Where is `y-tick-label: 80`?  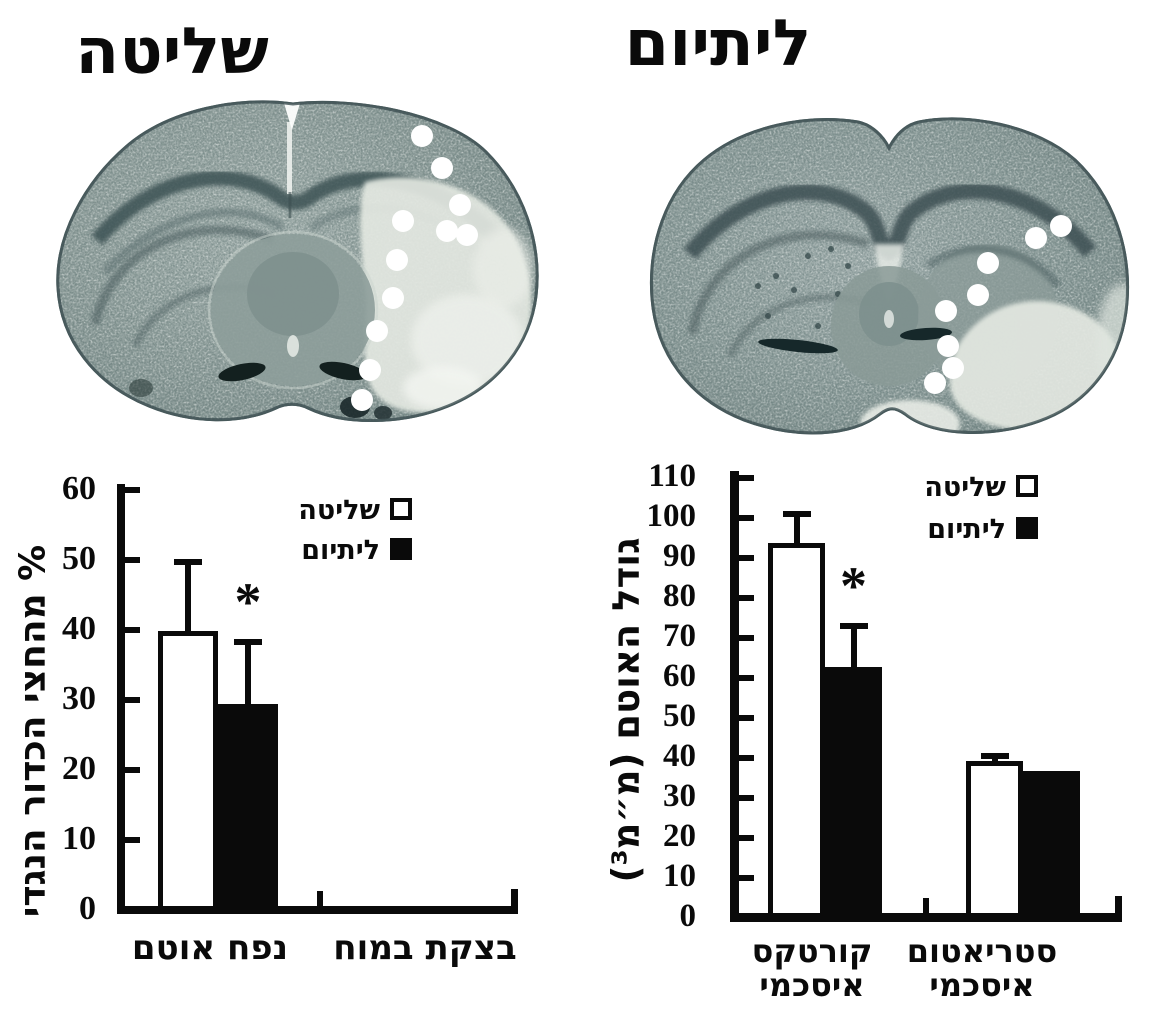
y-tick-label: 80 is located at coordinates (679, 596).